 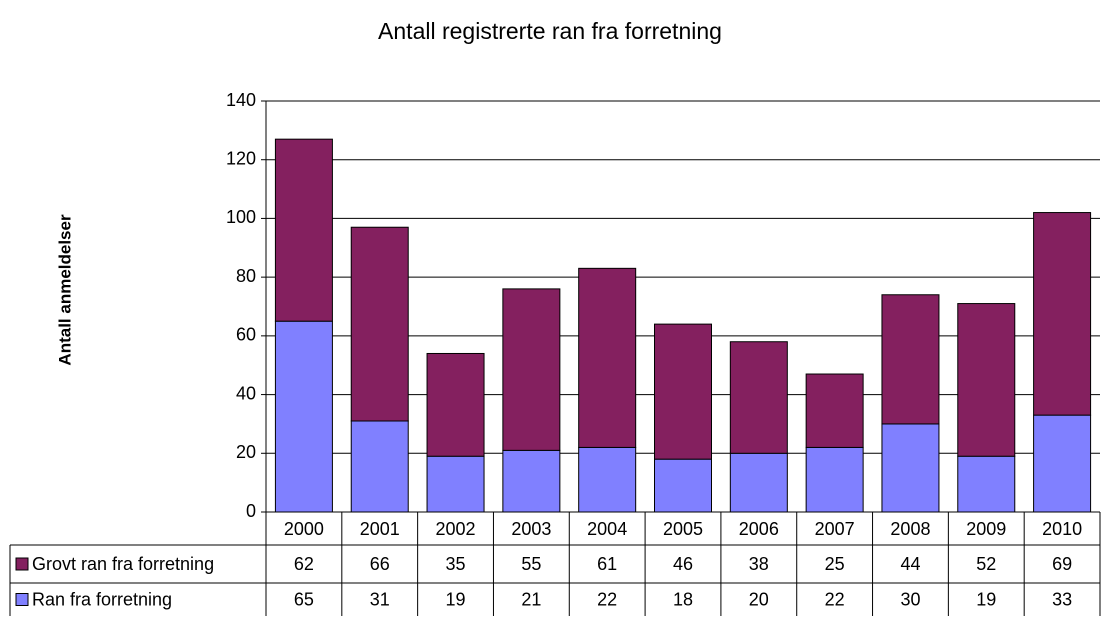 I want to click on y-tick-label: 60, so click(x=246, y=335).